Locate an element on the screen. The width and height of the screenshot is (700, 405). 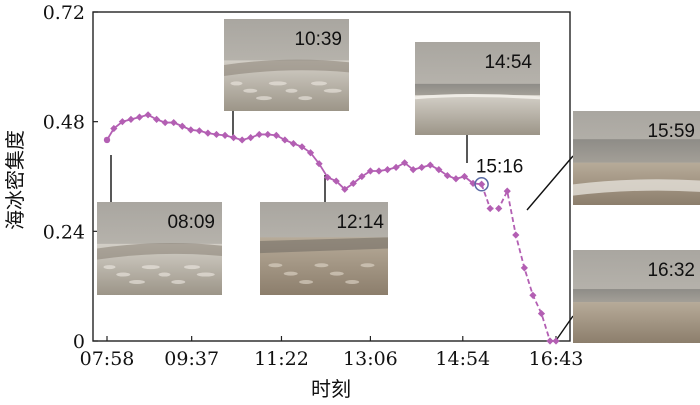
photo-time-label: 12:14 is located at coordinates (360, 222).